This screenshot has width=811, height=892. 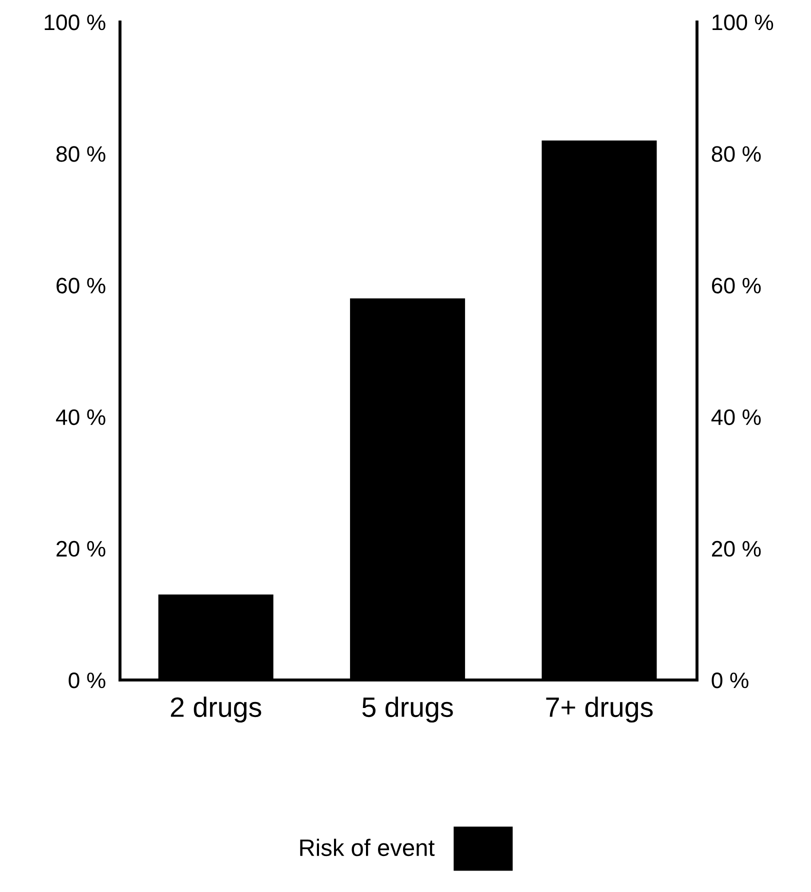 I want to click on y-tick-label: 20 %, so click(x=81, y=548).